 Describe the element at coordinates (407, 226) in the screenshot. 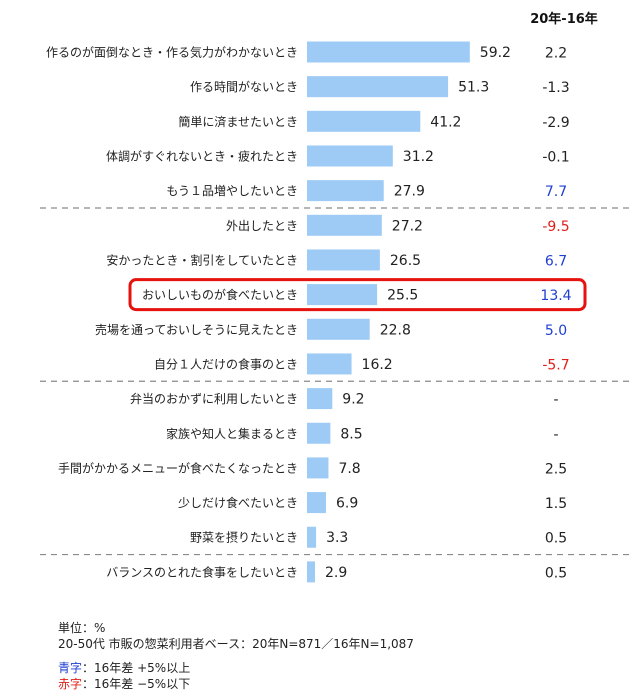

I see `value-label: 27.2` at that location.